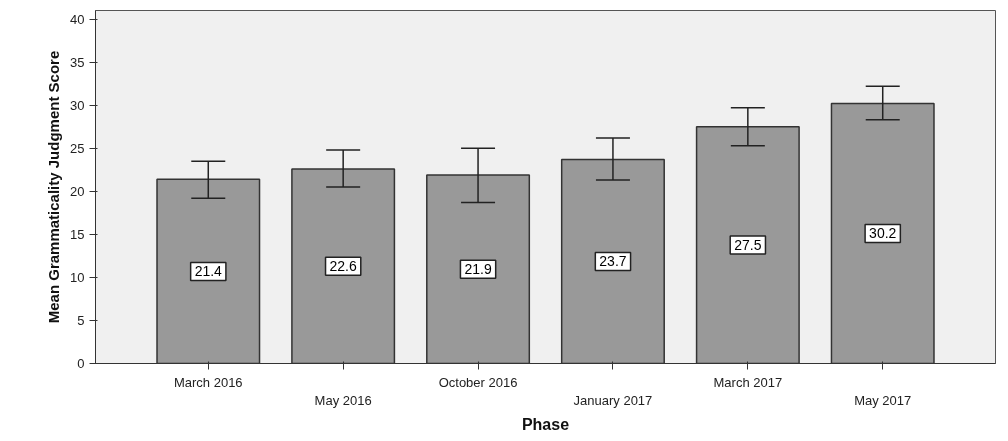 The width and height of the screenshot is (1008, 441). Describe the element at coordinates (748, 382) in the screenshot. I see `x-tick-label: March 2017` at that location.